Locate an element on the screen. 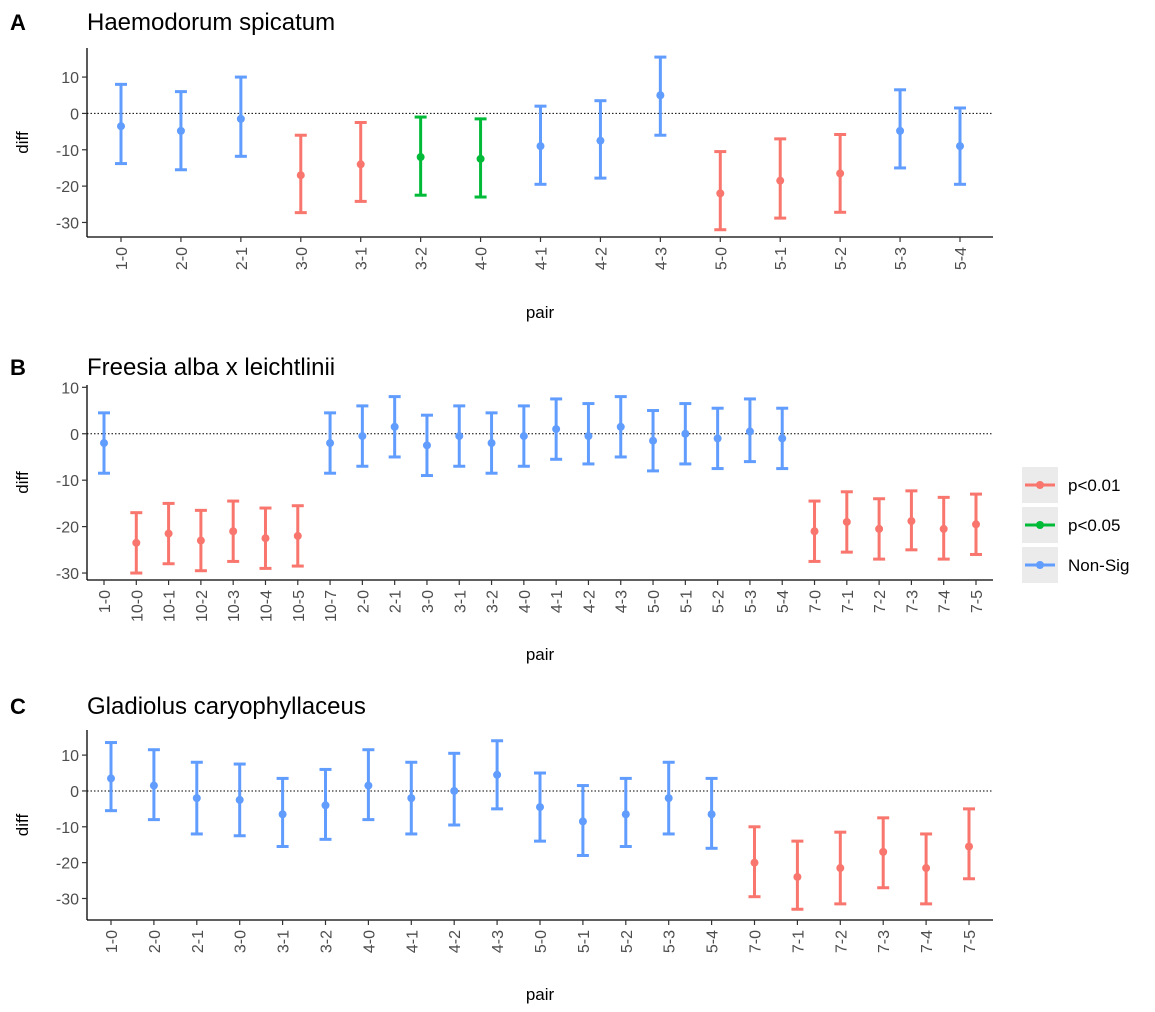 The image size is (1155, 1012). panel-title: Freesia alba x leichtlinii is located at coordinates (211, 367).